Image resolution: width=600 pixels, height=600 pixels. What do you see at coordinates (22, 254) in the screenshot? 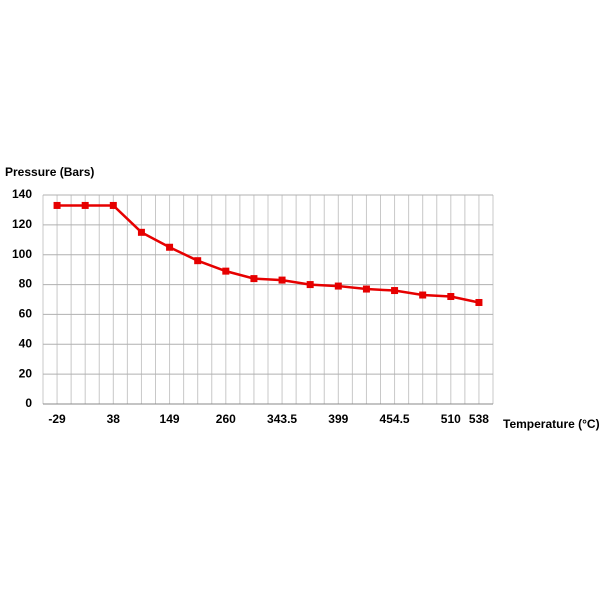
I see `y-tick-label: 100` at bounding box center [22, 254].